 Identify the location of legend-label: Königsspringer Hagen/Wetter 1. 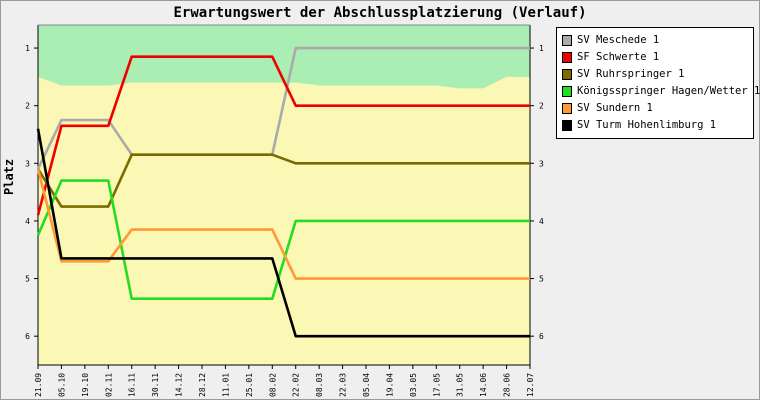
(668, 91).